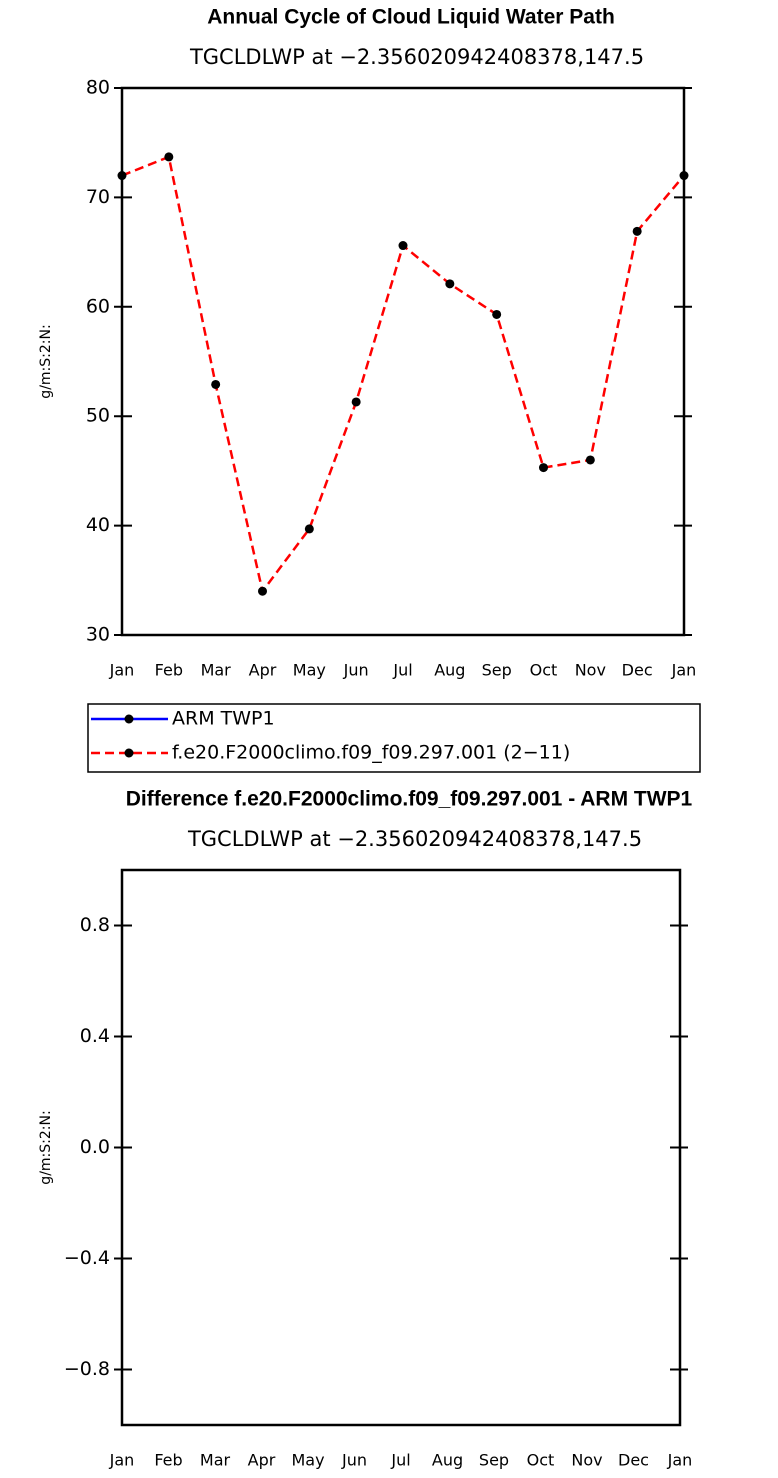 This screenshot has width=778, height=1478. Describe the element at coordinates (394, 738) in the screenshot. I see `legend-box` at that location.